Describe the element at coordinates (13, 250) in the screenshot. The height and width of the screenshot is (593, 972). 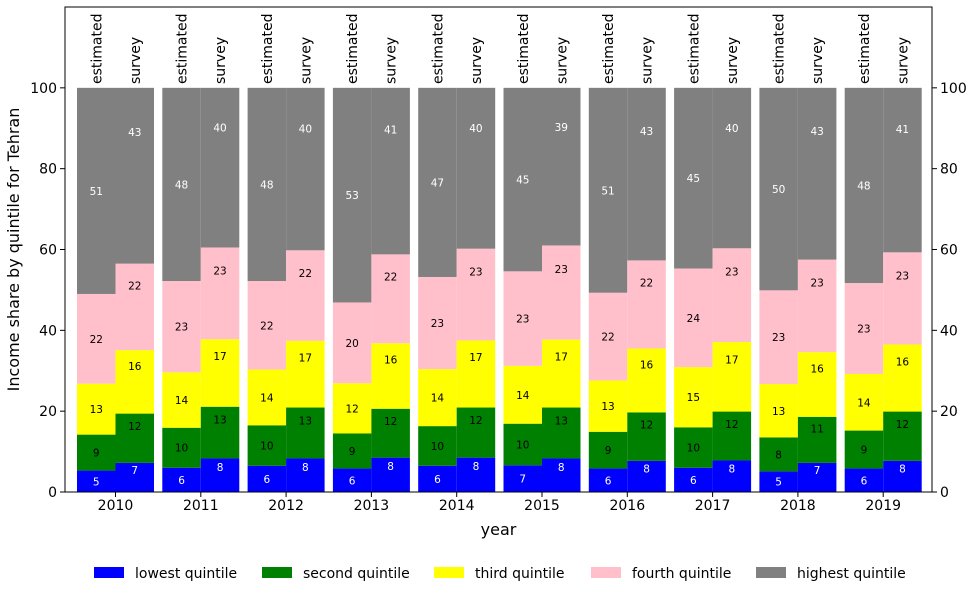
I see `y-axis-label: Income share by quintile for Tehran` at that location.